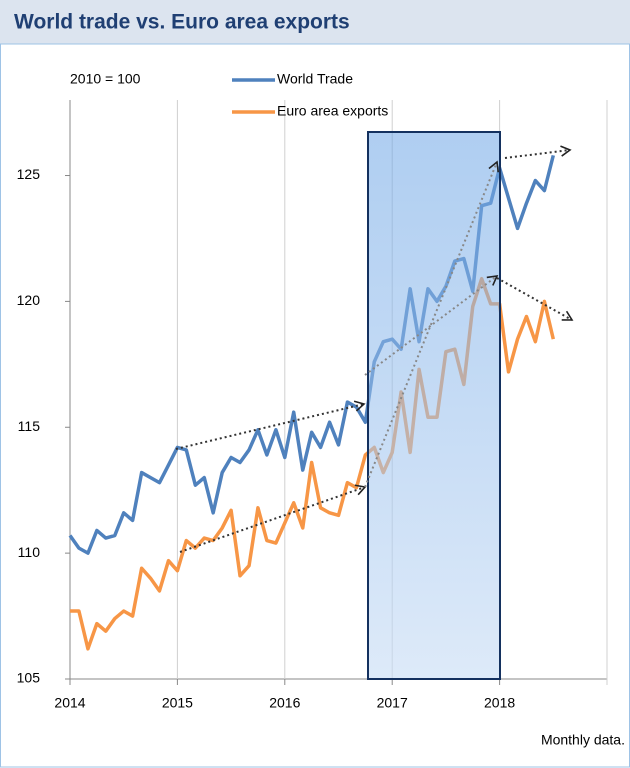 Image resolution: width=630 pixels, height=768 pixels. I want to click on x-tick-label: 2018, so click(499, 703).